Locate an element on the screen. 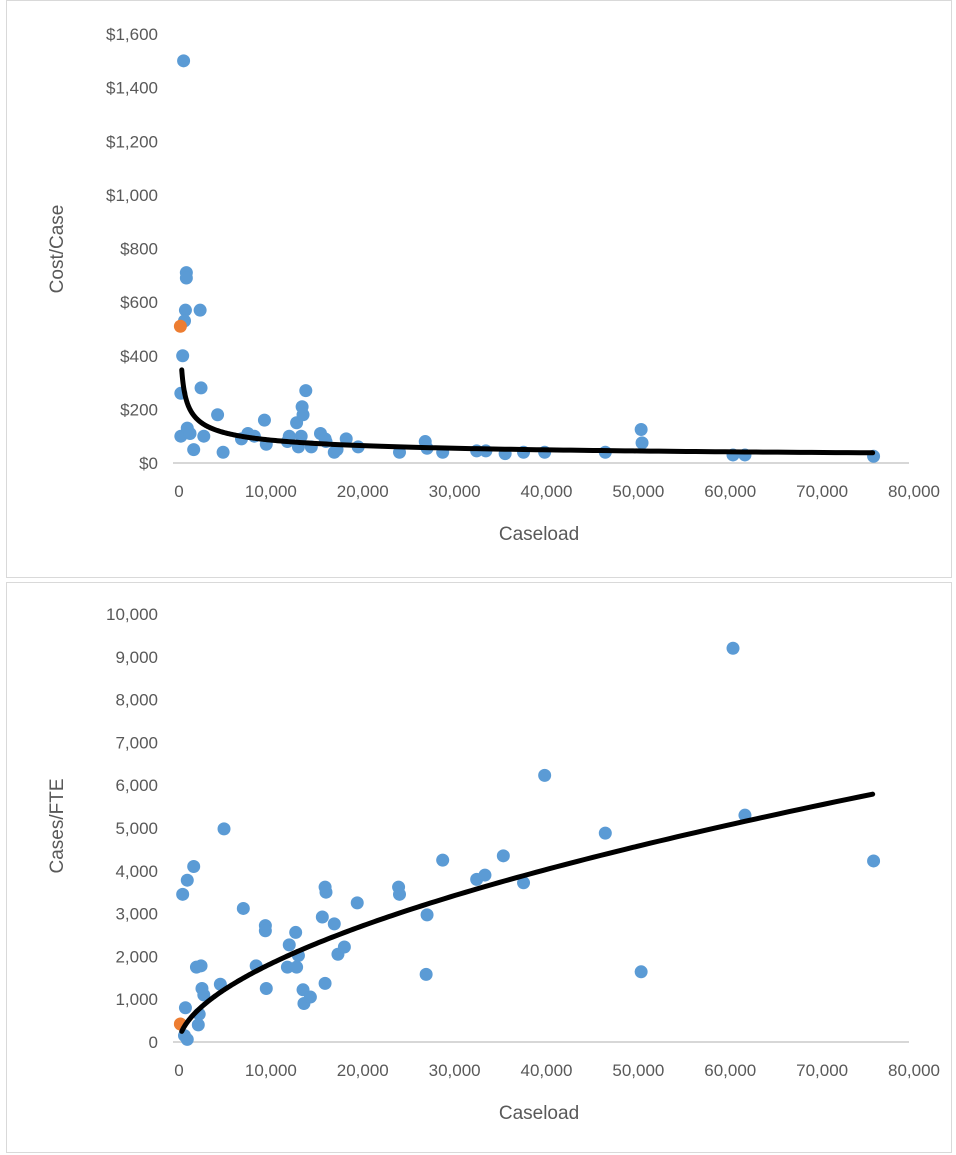 This screenshot has width=956, height=1155. y-tick-label: $800 is located at coordinates (139, 249).